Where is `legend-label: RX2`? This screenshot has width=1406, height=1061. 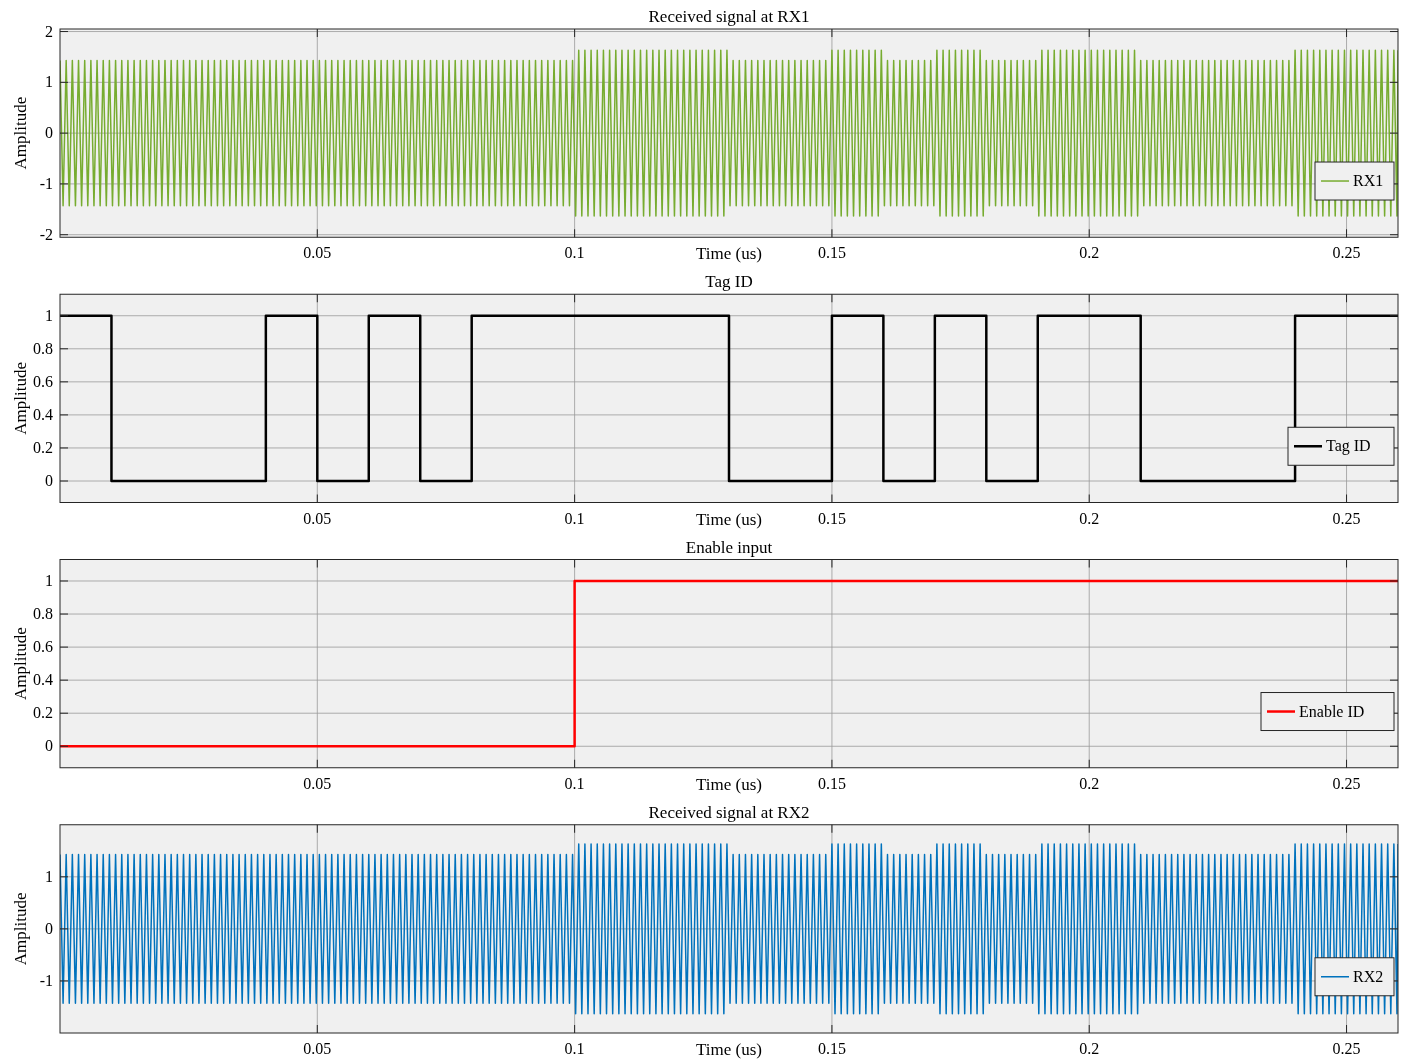 legend-label: RX2 is located at coordinates (1368, 976).